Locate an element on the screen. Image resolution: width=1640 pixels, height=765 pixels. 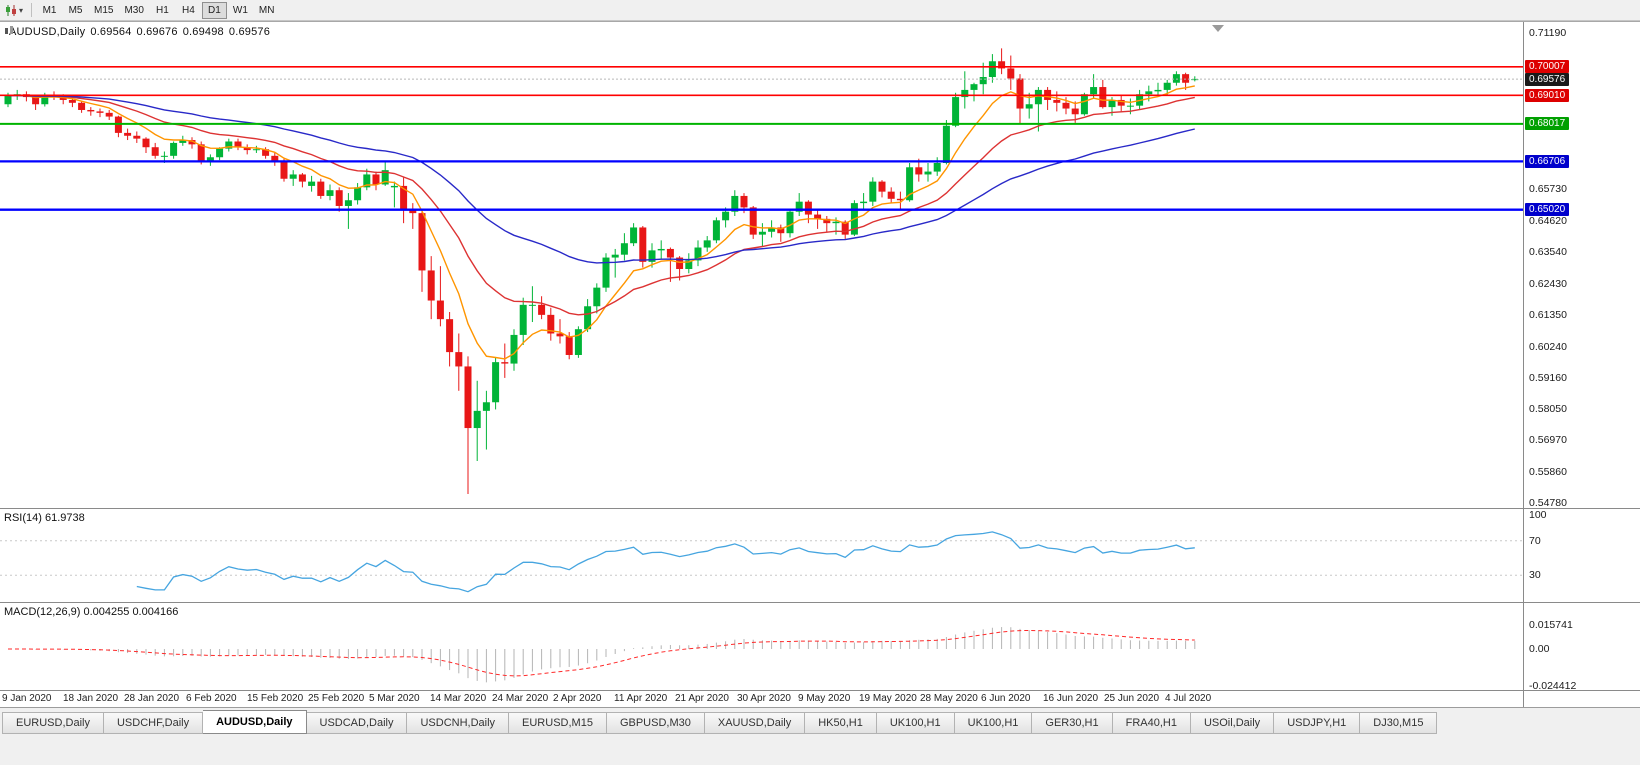
chart-tab-usdjpy-h1: USDJPY,H1 is located at coordinates (1317, 723).